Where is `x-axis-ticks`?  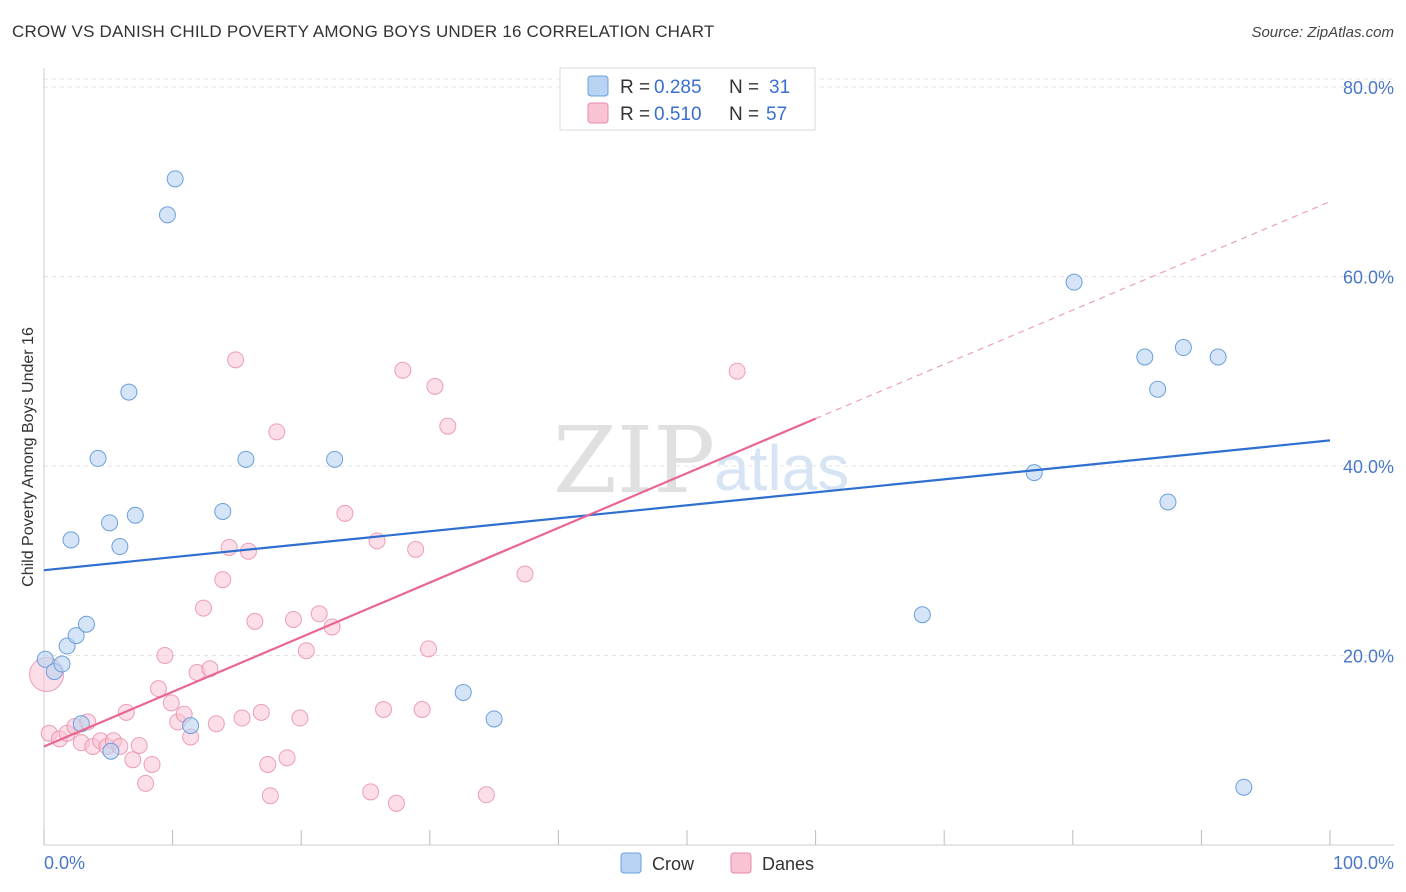
x-axis-ticks is located at coordinates (687, 837).